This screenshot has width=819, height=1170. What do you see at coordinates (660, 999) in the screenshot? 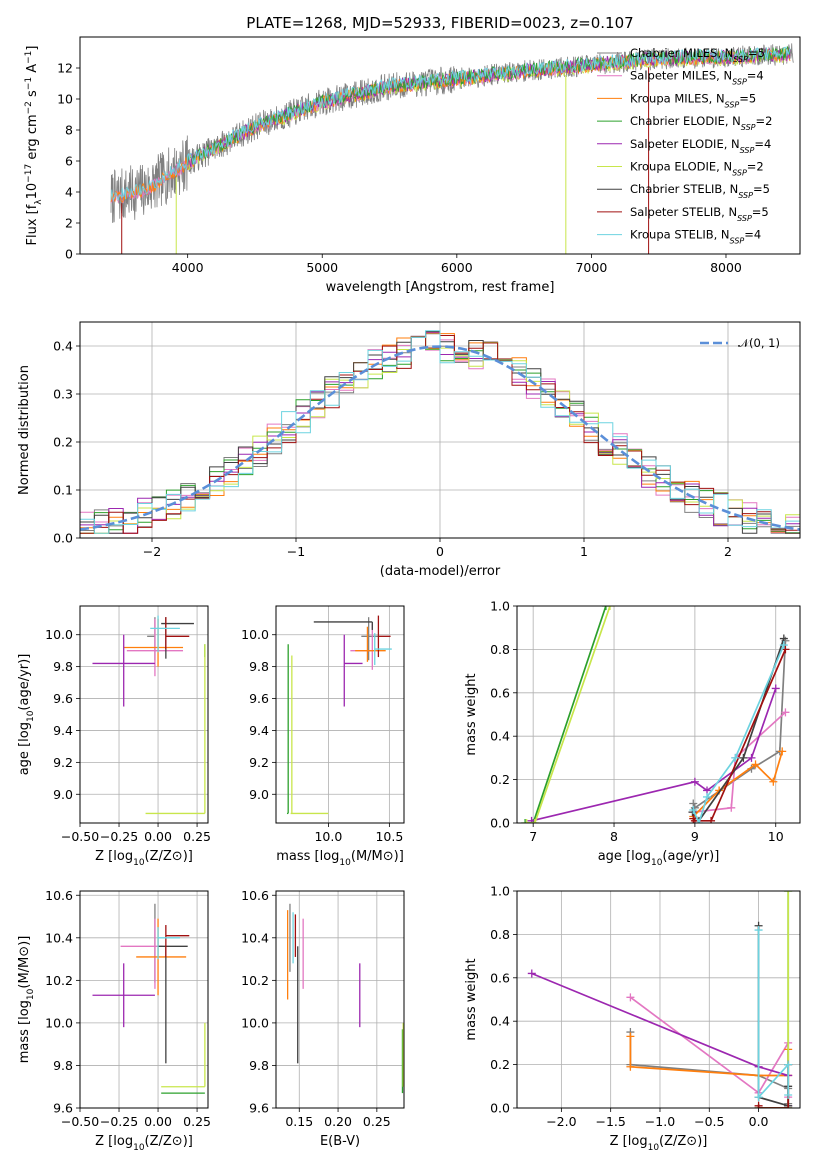
I see `weight-lines` at bounding box center [660, 999].